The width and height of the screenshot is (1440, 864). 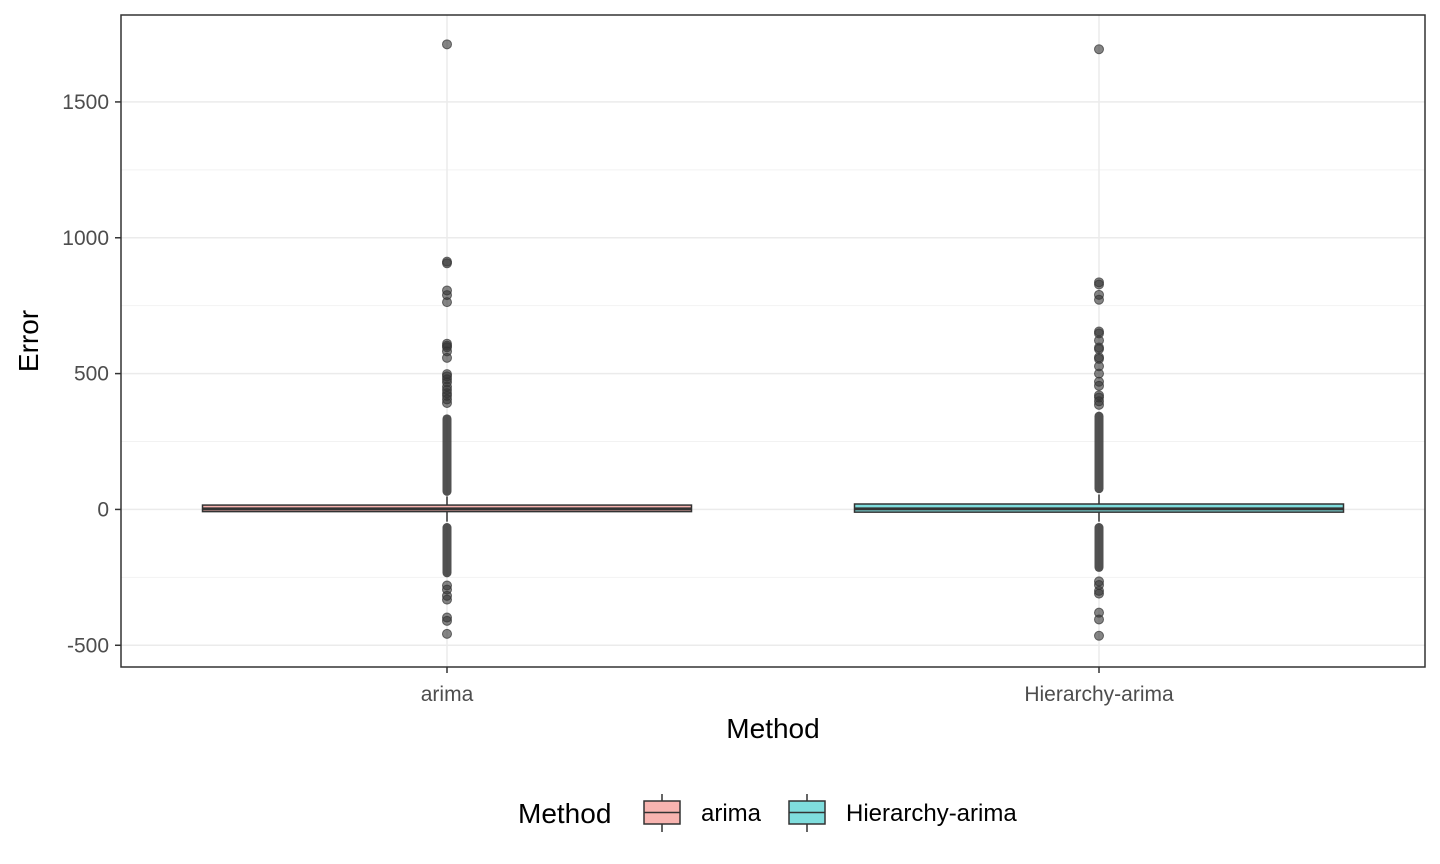 I want to click on legend-key-arima: arima, so click(x=702, y=813).